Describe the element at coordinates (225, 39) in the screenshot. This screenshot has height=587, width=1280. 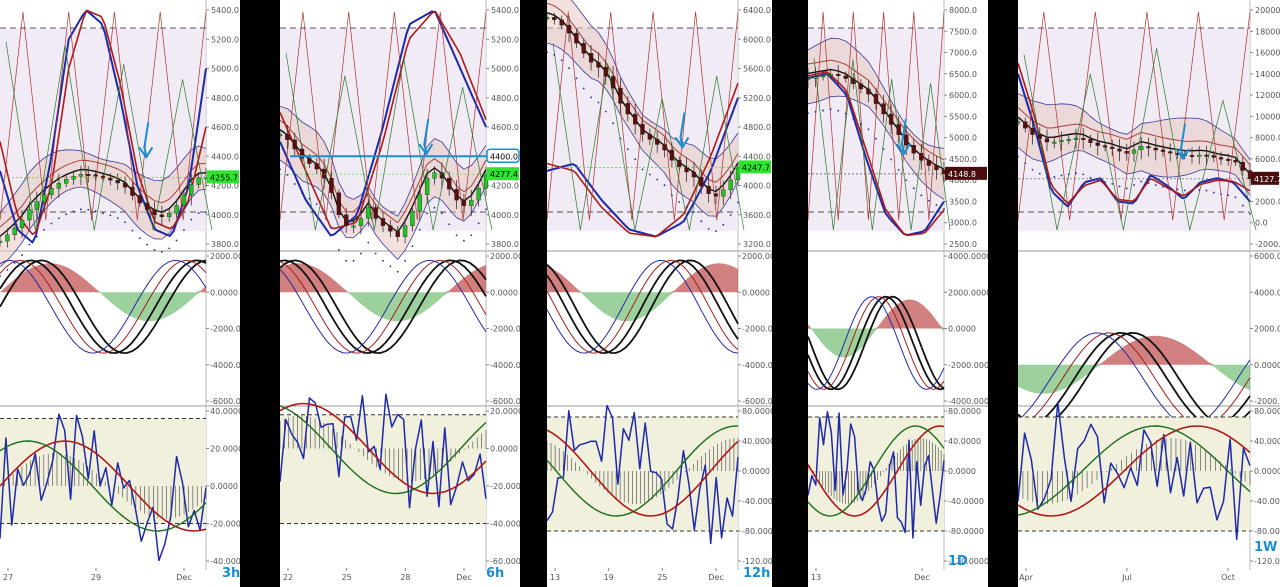
I see `price-tick-label: 5200.0` at that location.